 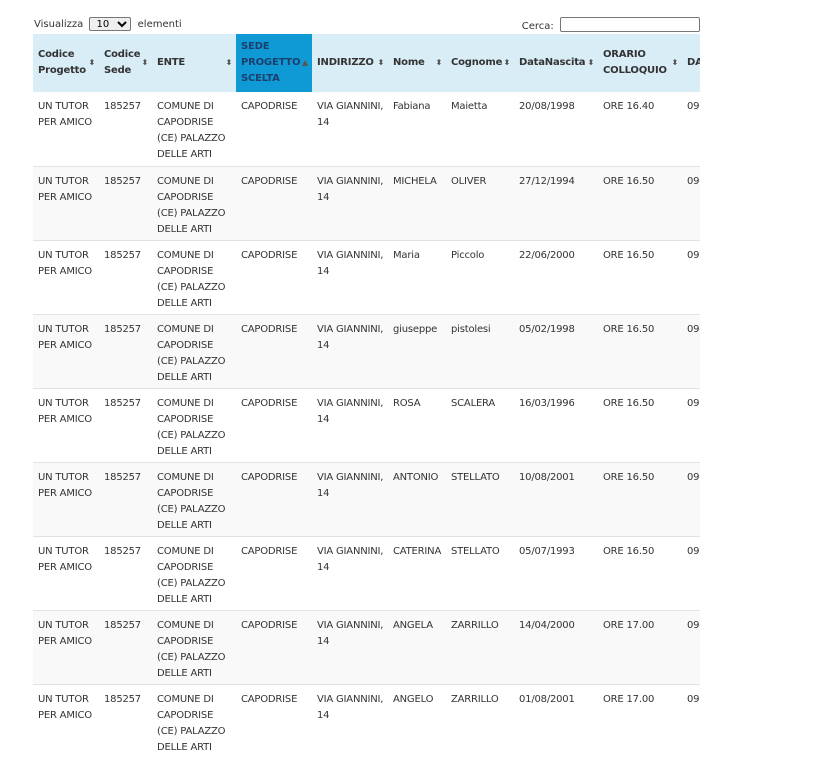 I want to click on search-label: Cerca:, so click(x=537, y=26).